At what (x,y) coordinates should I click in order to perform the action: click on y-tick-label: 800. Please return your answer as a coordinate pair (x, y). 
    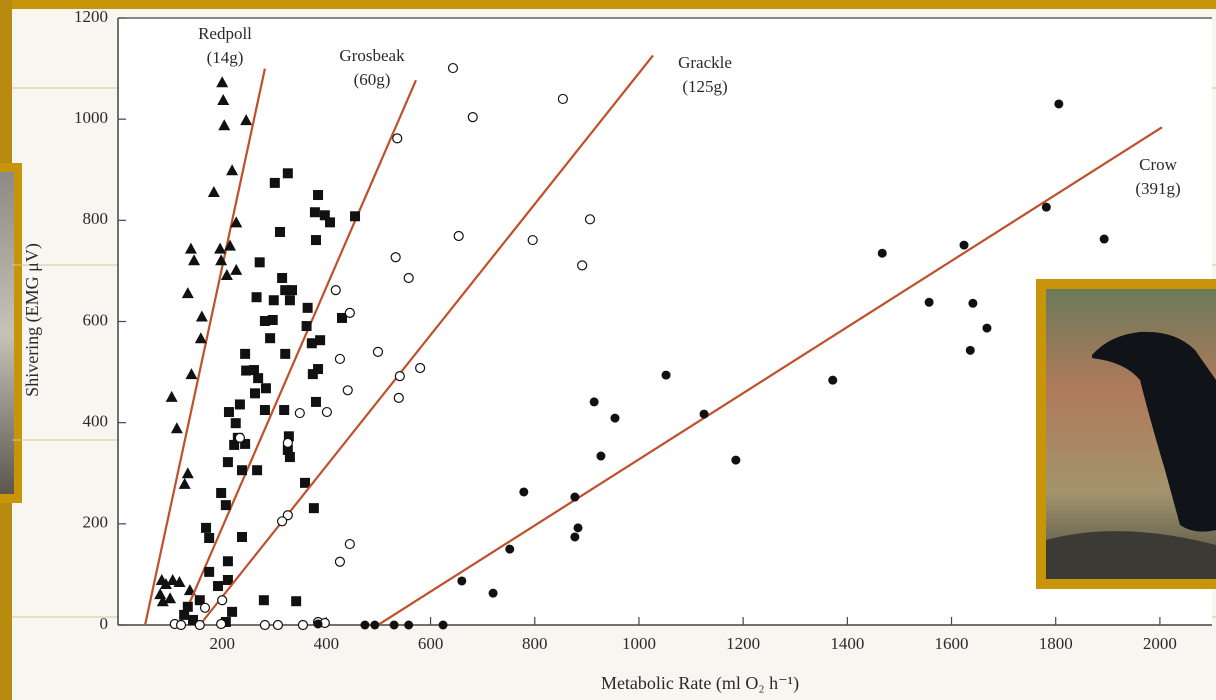
    Looking at the image, I should click on (96, 218).